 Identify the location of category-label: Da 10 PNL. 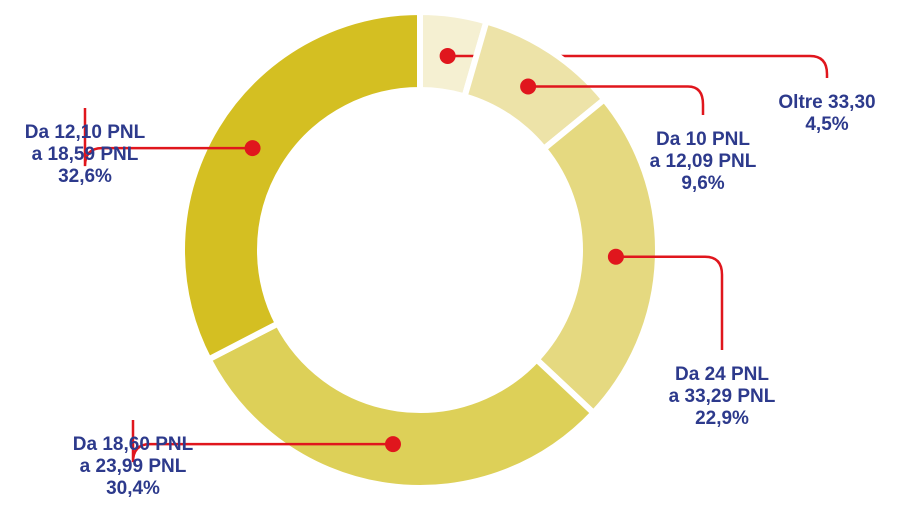
(703, 139).